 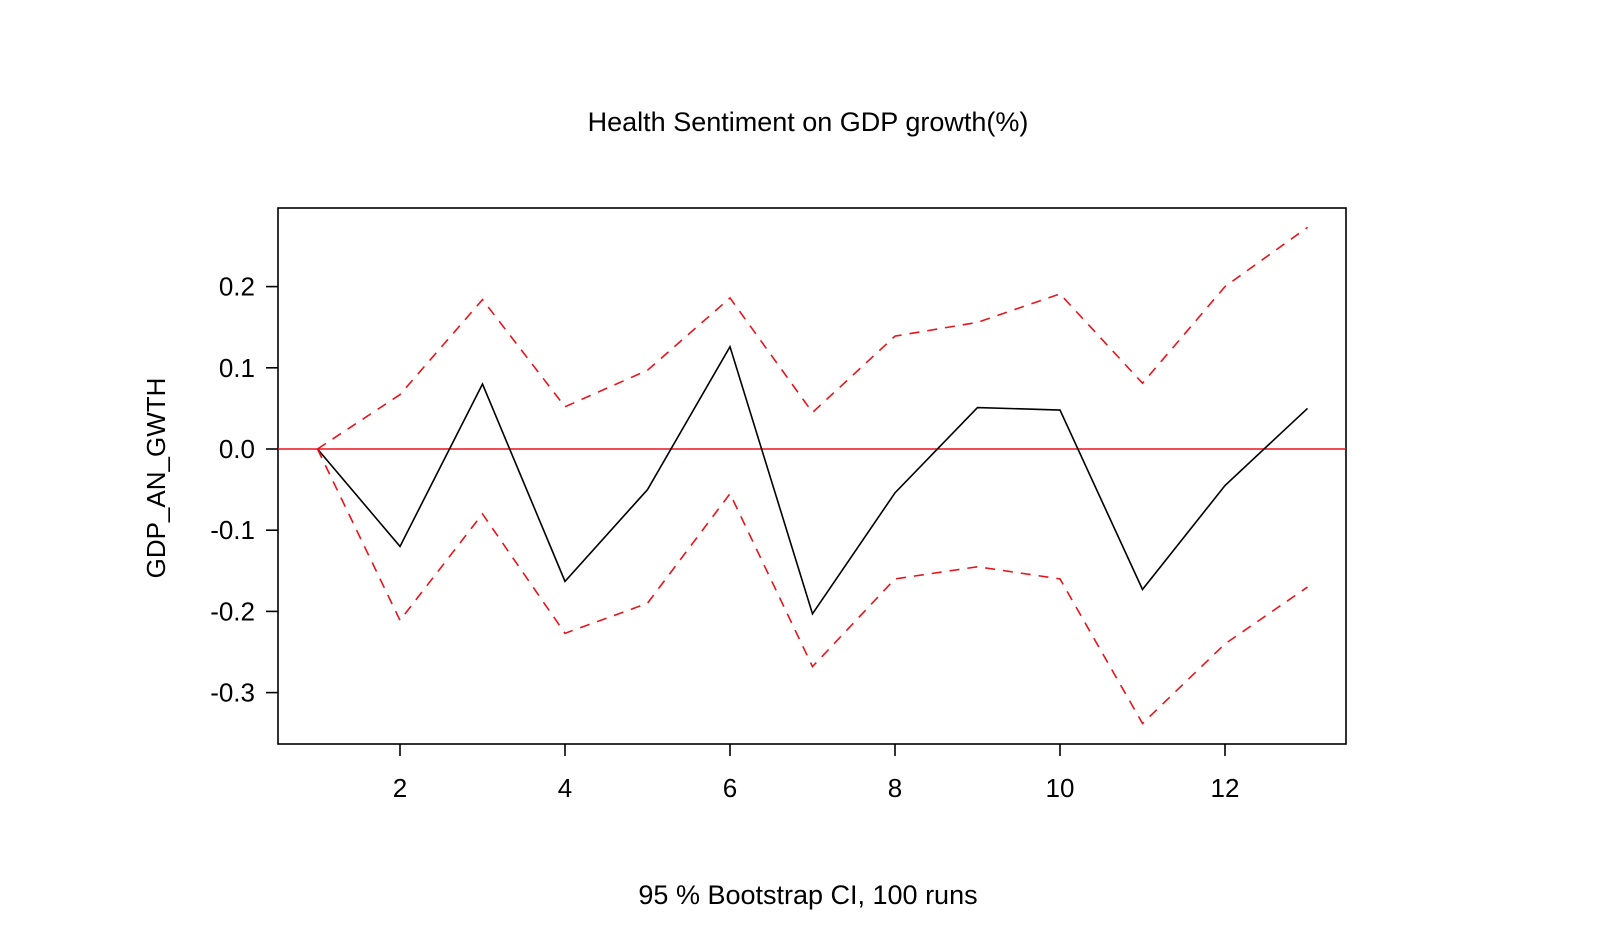 I want to click on x-tick-label: 6, so click(x=730, y=788).